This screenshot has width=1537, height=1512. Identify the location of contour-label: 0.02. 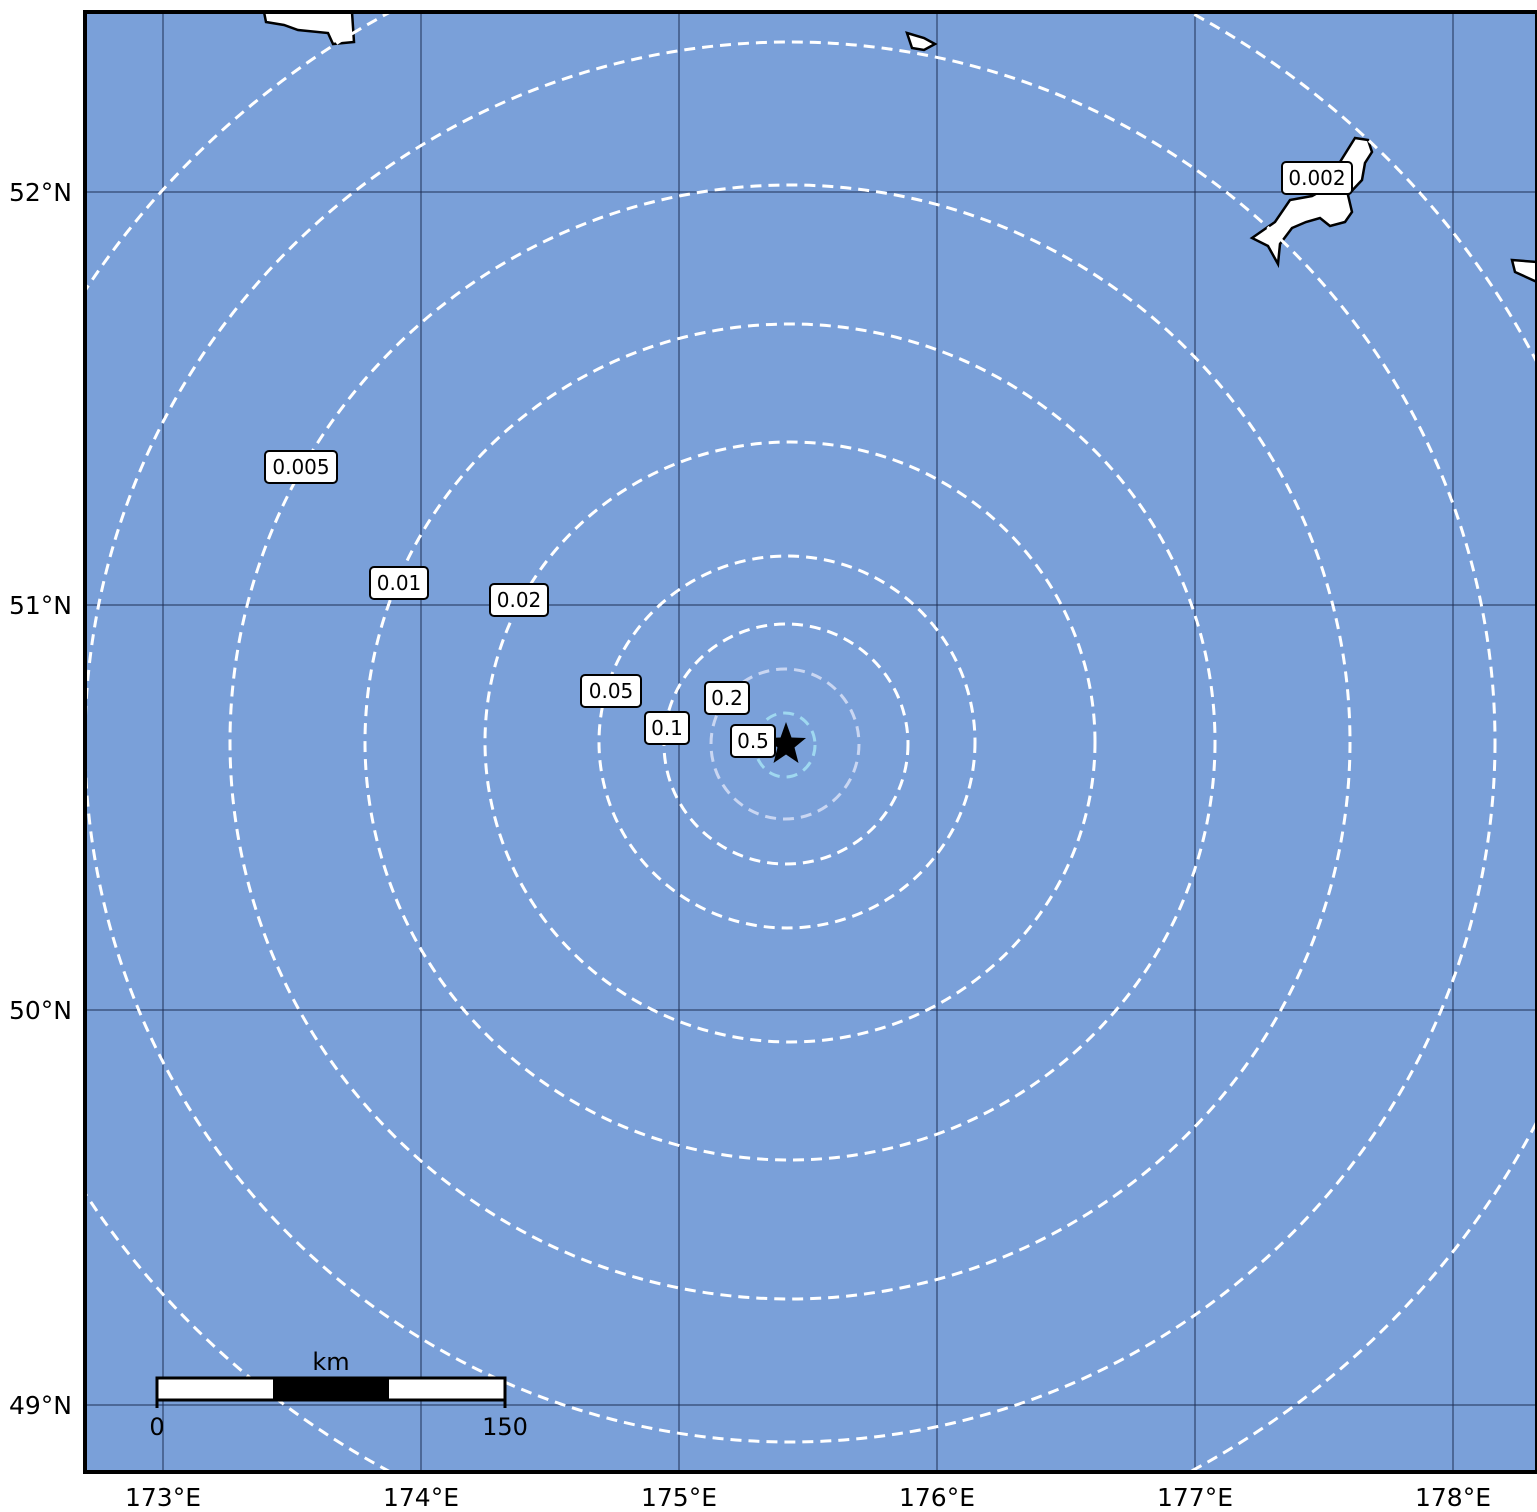
(519, 600).